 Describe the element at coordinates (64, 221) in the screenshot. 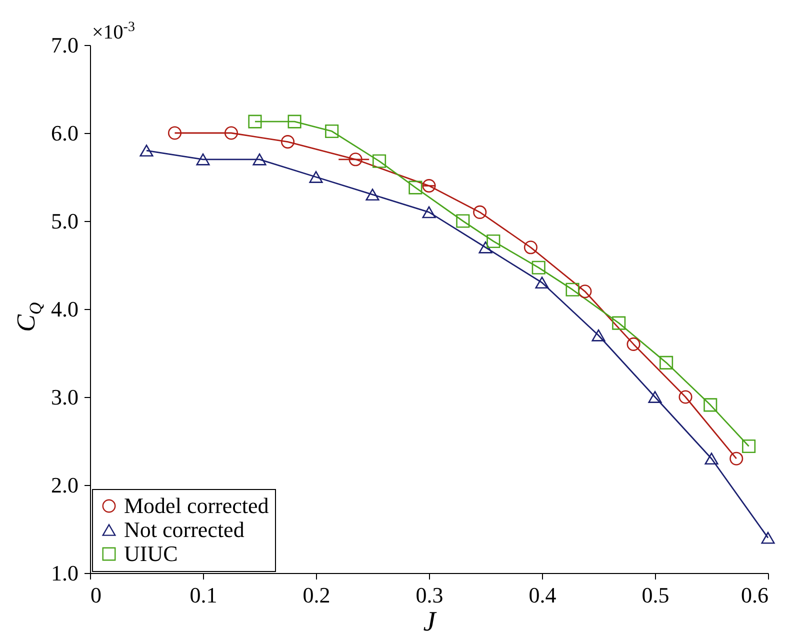

I see `y-tick-label: 5.0` at that location.